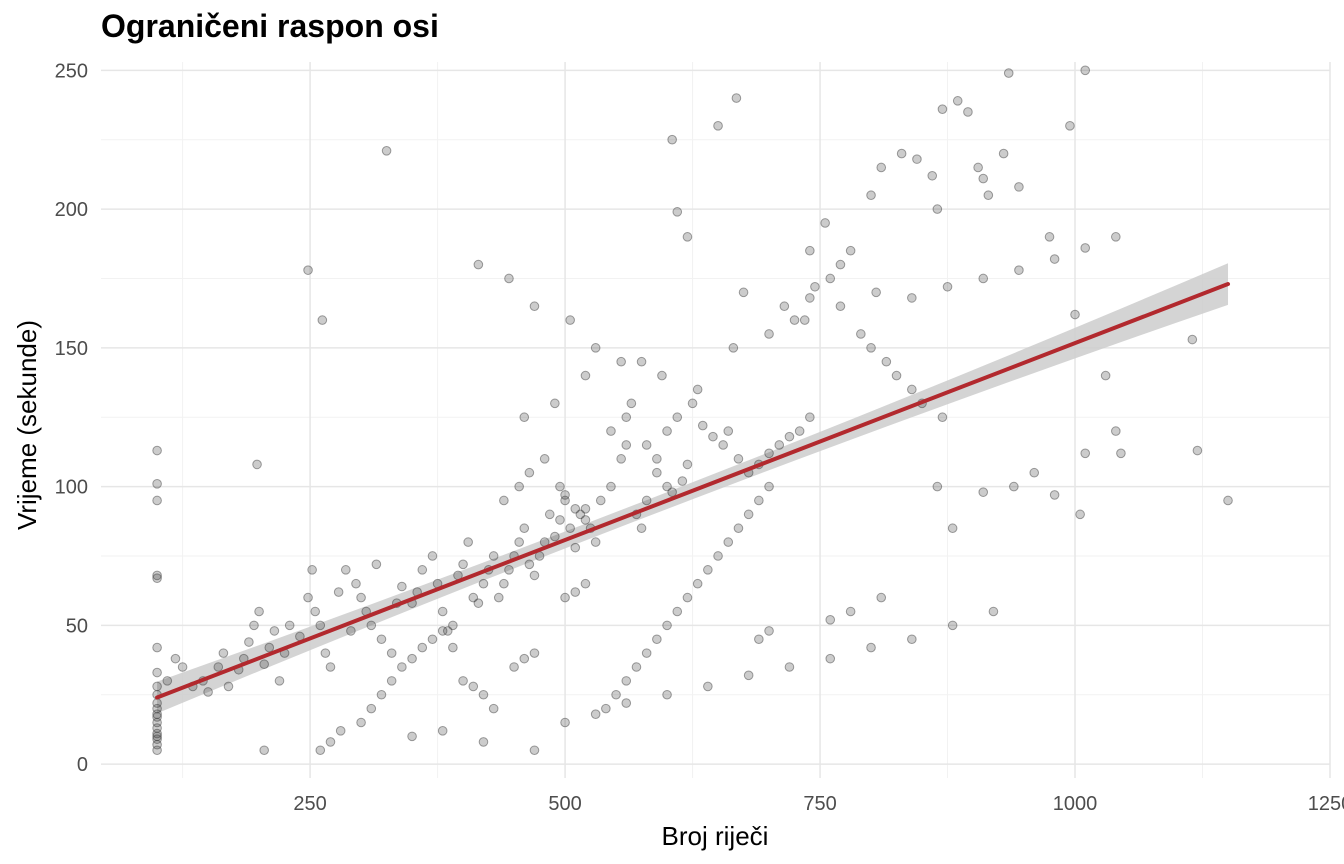 The width and height of the screenshot is (1344, 864). I want to click on y-tick-label: 250, so click(71, 71).